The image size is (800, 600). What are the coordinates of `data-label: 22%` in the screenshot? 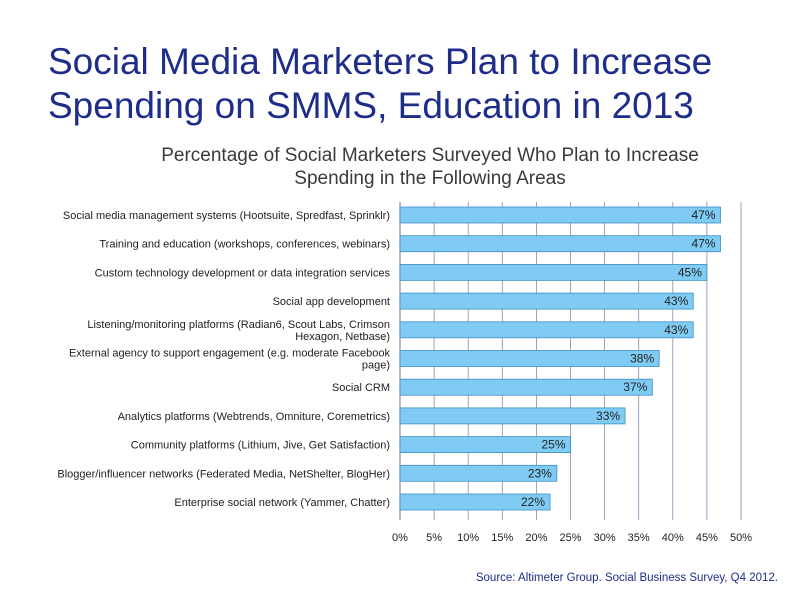 It's located at (533, 502).